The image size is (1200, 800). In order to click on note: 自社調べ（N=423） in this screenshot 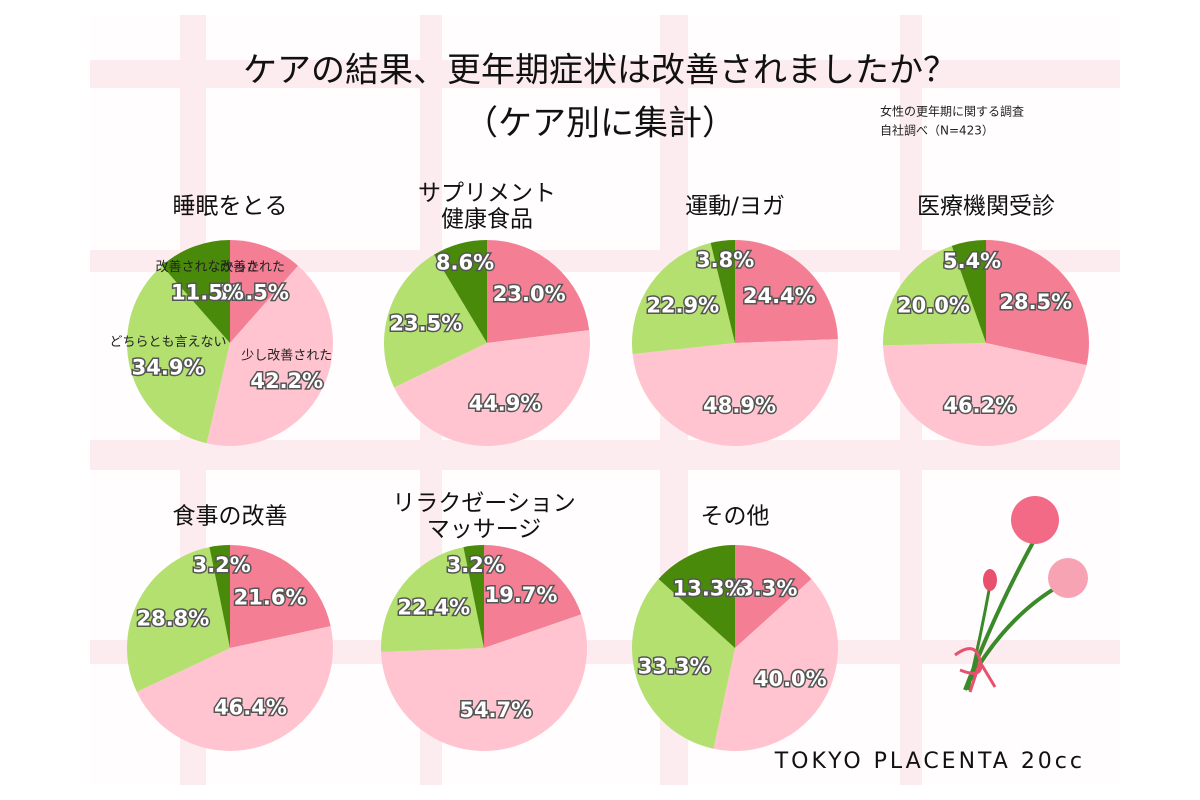, I will do `click(937, 130)`.